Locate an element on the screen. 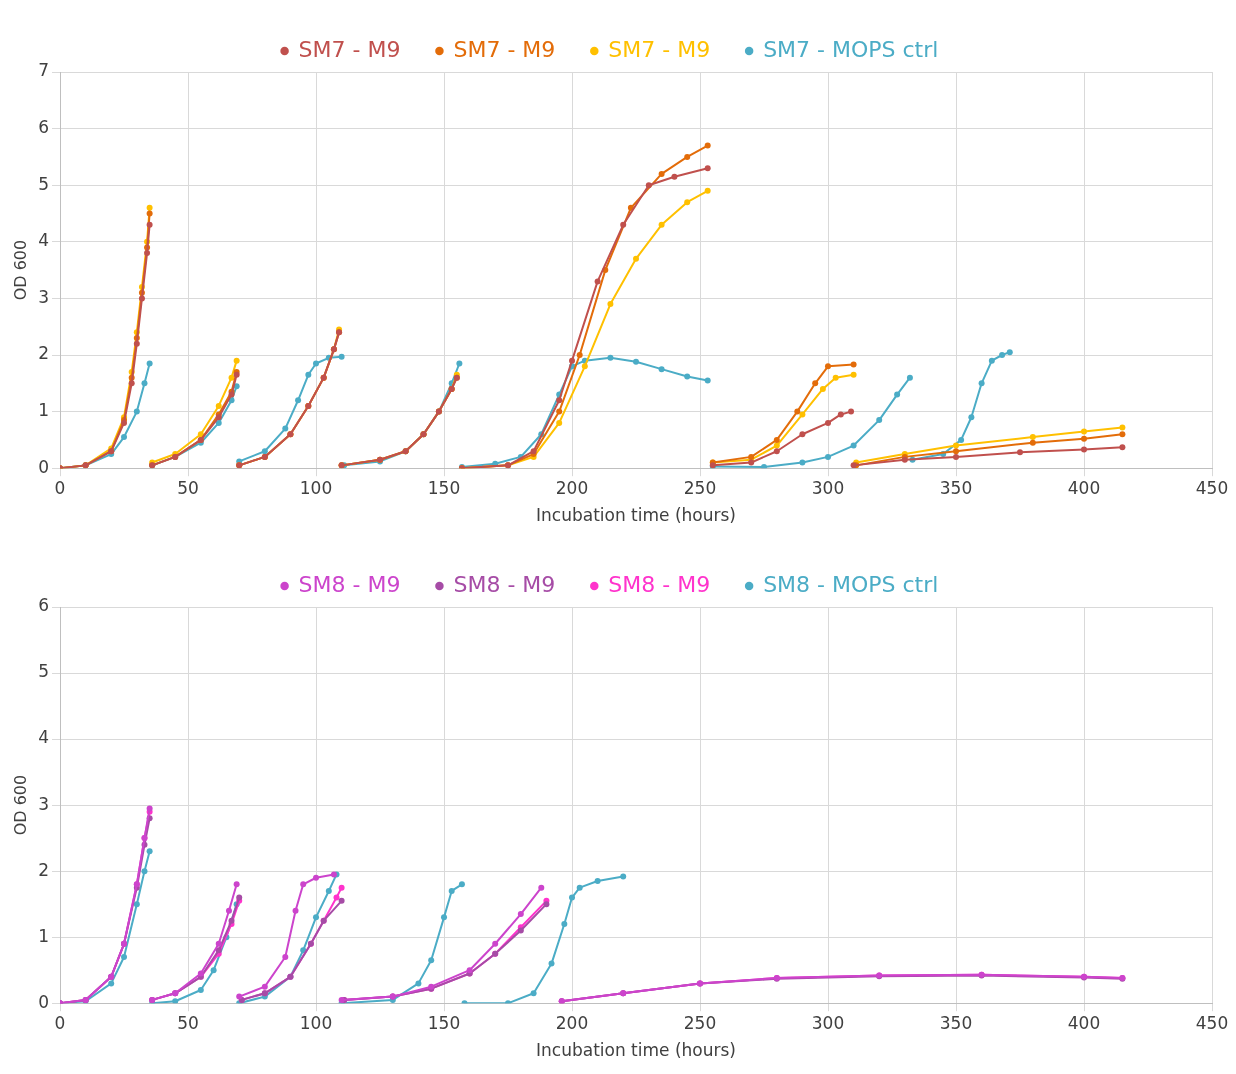 Image resolution: width=1236 pixels, height=1074 pixels. legend-label: SM8 - MOPS ctrl is located at coordinates (851, 584).